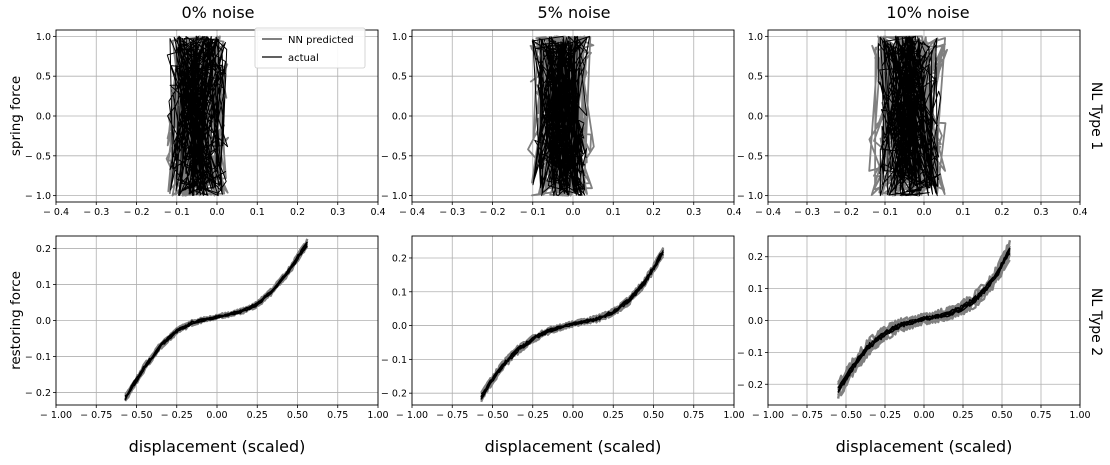 Image resolution: width=1110 pixels, height=465 pixels. Describe the element at coordinates (16, 320) in the screenshot. I see `y-axis-label: restoring force` at that location.